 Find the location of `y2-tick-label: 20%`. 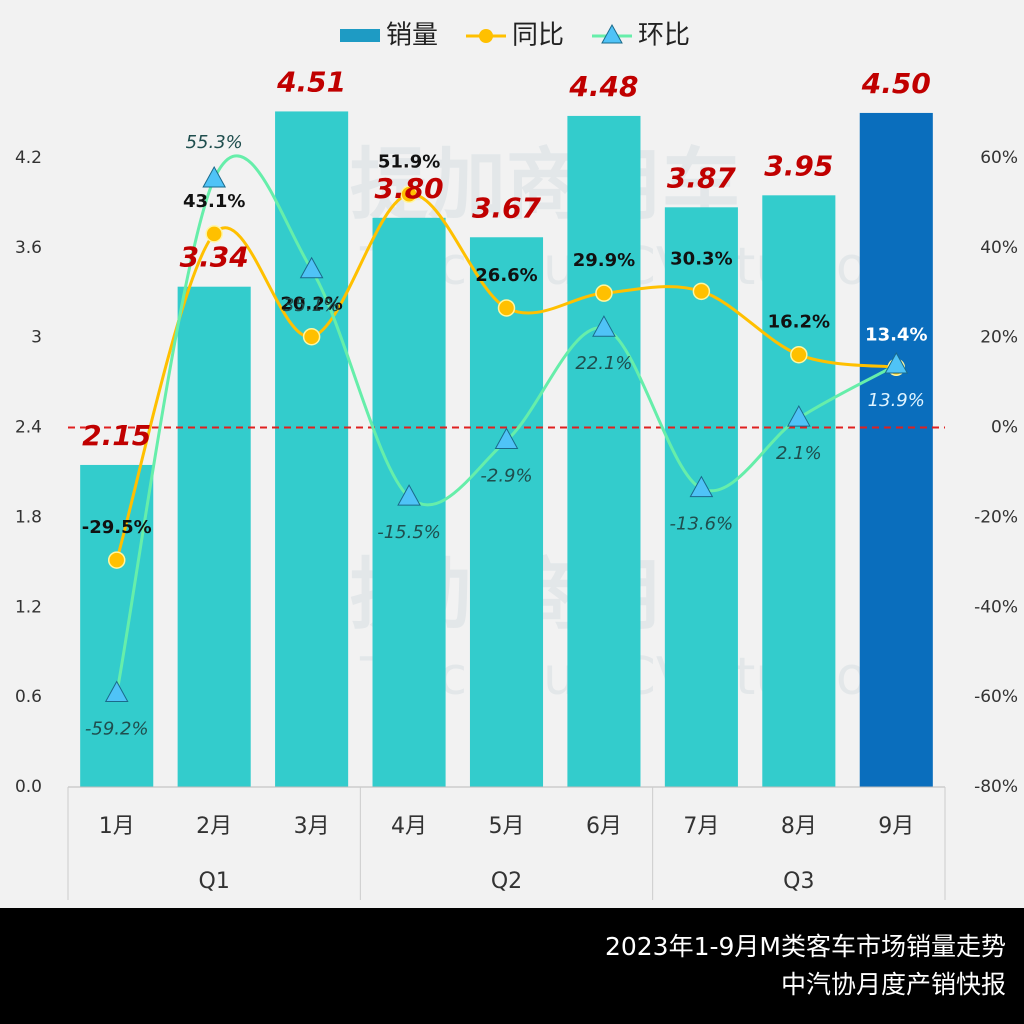

y2-tick-label: 20% is located at coordinates (999, 338).